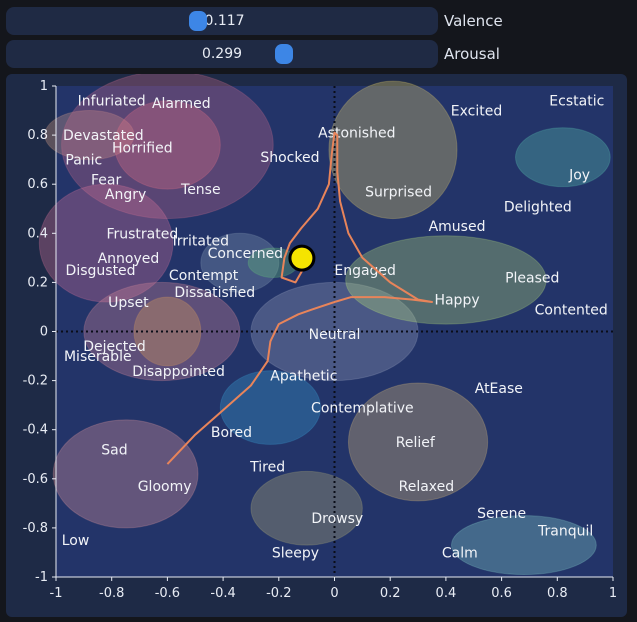 The height and width of the screenshot is (622, 637). What do you see at coordinates (457, 227) in the screenshot?
I see `emotion-label-amused: Amused` at bounding box center [457, 227].